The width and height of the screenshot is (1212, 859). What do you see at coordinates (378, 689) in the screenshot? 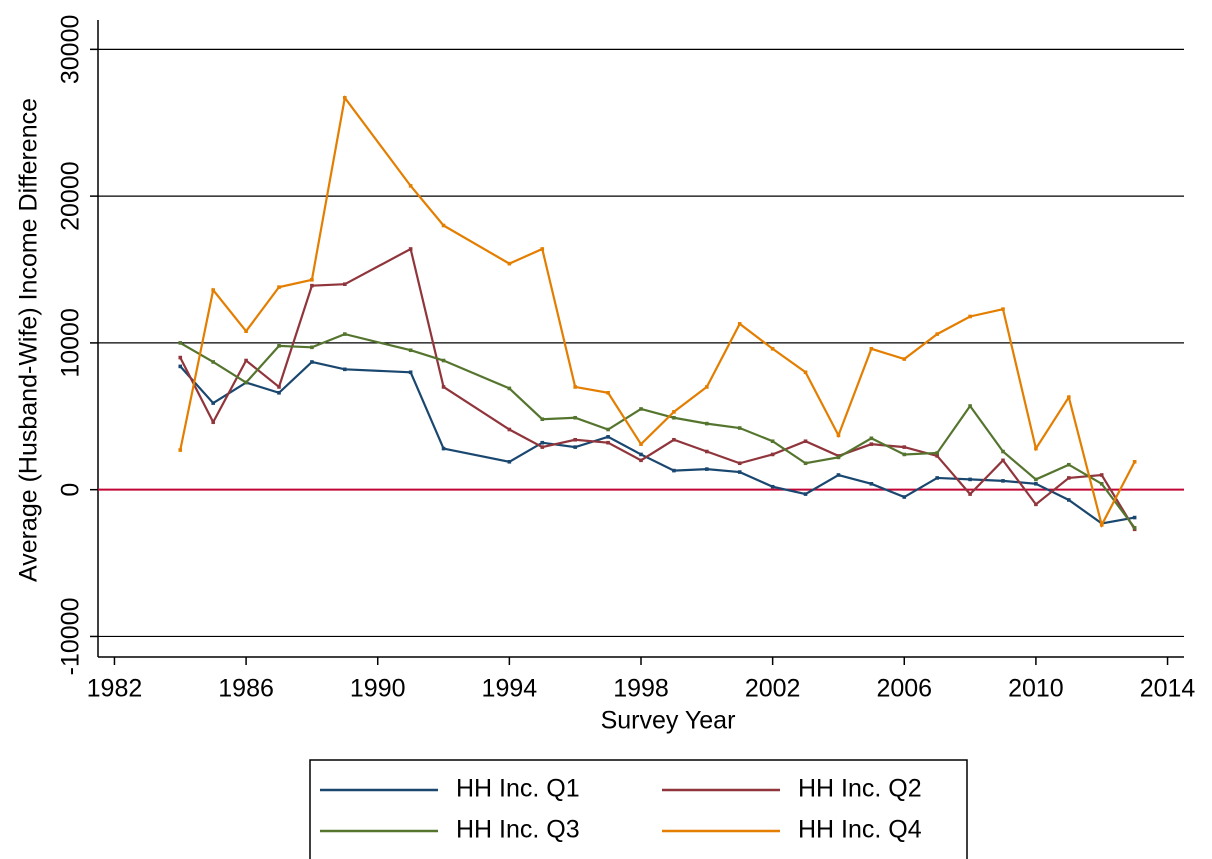
I see `x-tick-label: 1990` at bounding box center [378, 689].